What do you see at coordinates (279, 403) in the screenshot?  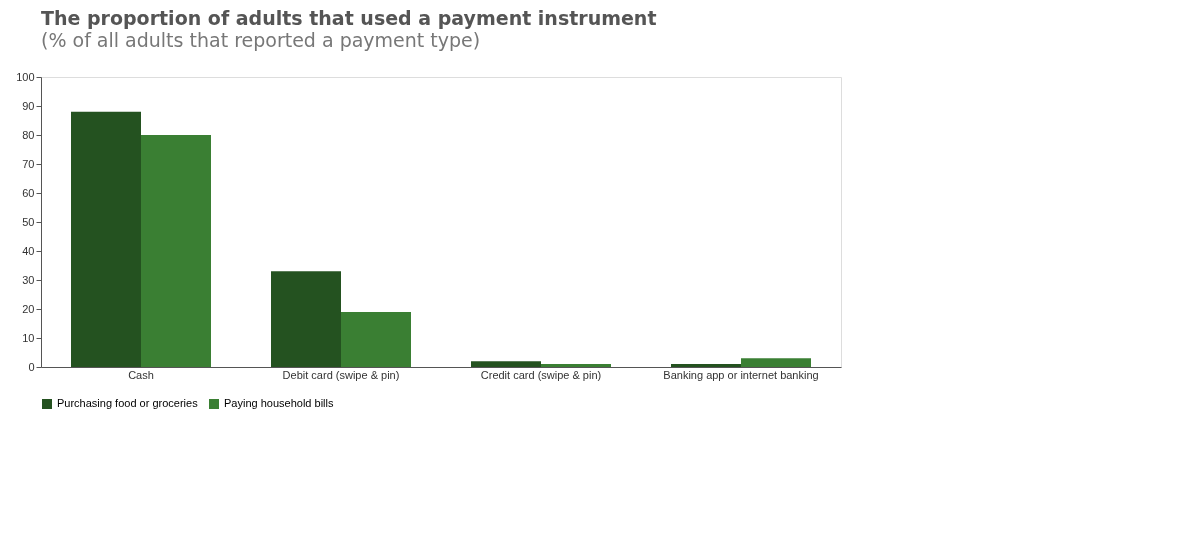 I see `legend-label: Paying household bills` at bounding box center [279, 403].